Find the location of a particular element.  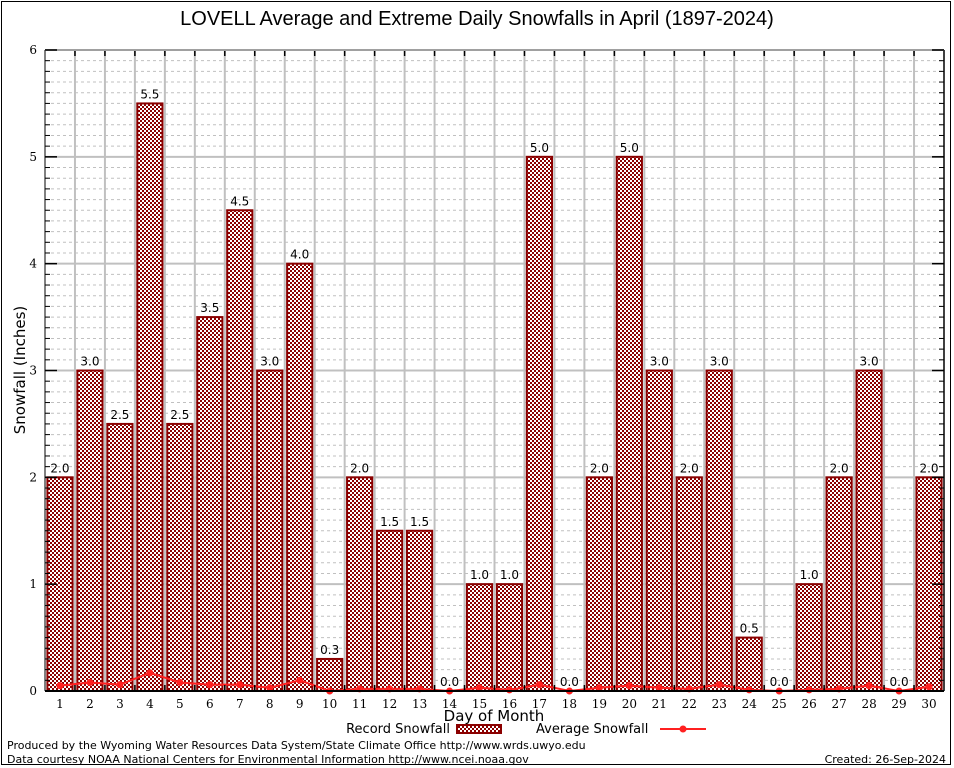

x-tick-label: 22 is located at coordinates (689, 704).